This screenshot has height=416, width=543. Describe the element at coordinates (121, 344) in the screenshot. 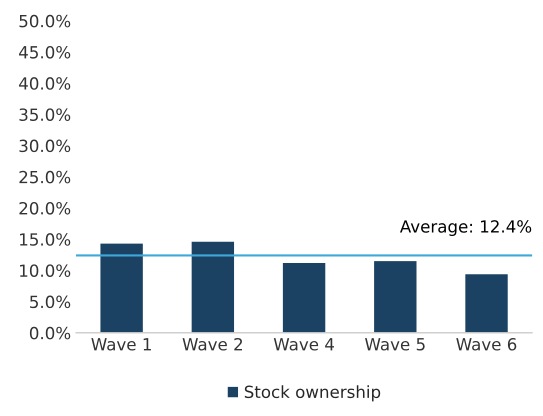

I see `x-tick-label: Wave 1` at that location.